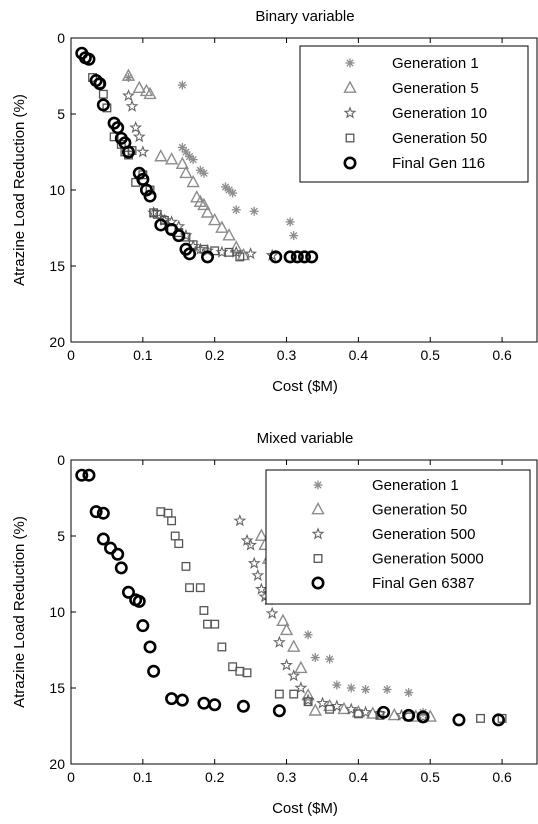 This screenshot has height=824, width=538. I want to click on data-points, so click(197, 155).